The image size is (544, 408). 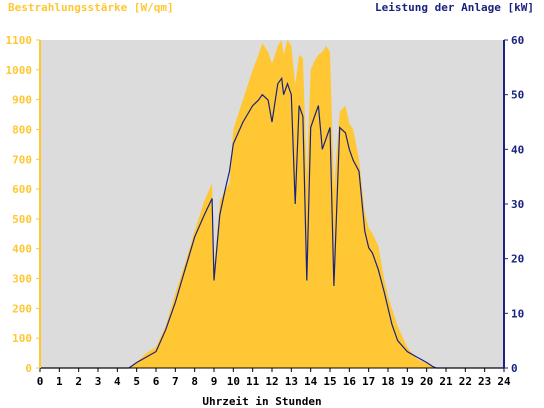 What do you see at coordinates (387, 381) in the screenshot?
I see `x-tick-label: 18` at bounding box center [387, 381].